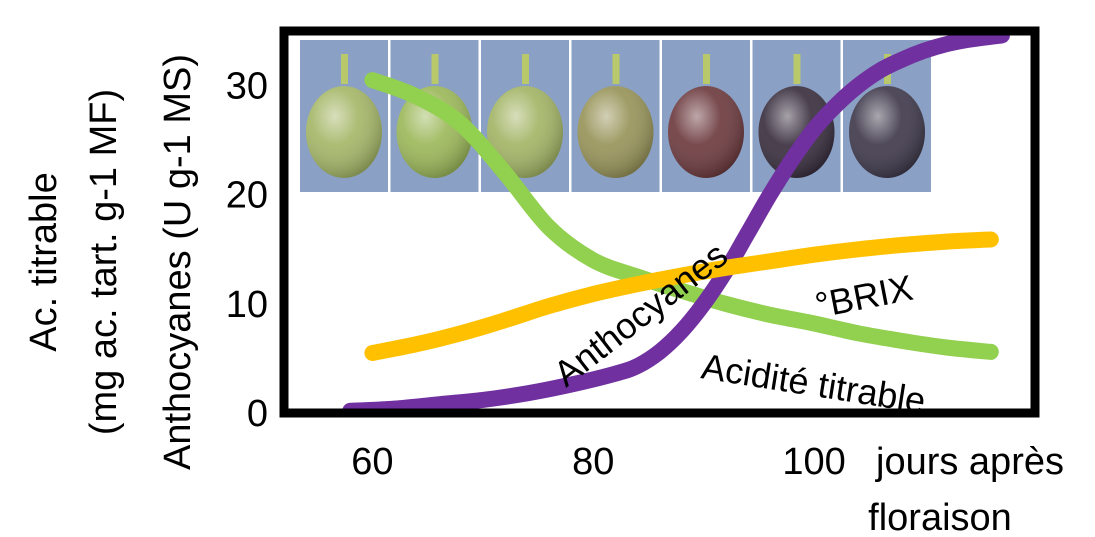 The image size is (1095, 537). Describe the element at coordinates (247, 250) in the screenshot. I see `y-tick-labels: 0 10 20 30` at that location.